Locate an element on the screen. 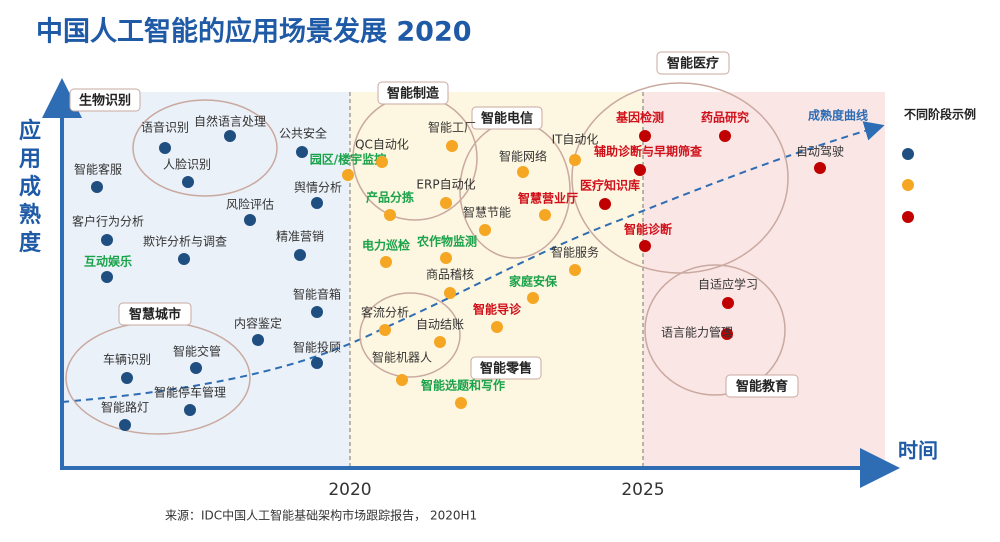 Image resolution: width=1000 pixels, height=542 pixels. scenario-label: 智慧营业厅 is located at coordinates (547, 198).